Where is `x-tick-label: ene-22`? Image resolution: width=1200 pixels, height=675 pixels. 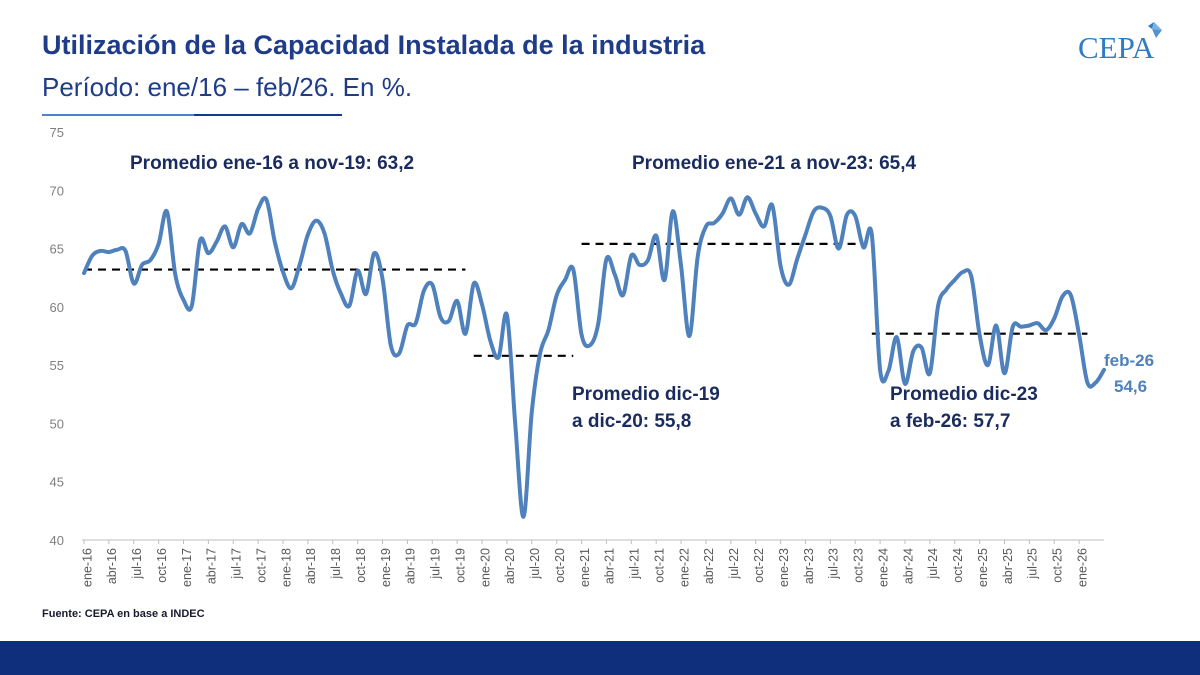 x-tick-label: ene-22 is located at coordinates (684, 567).